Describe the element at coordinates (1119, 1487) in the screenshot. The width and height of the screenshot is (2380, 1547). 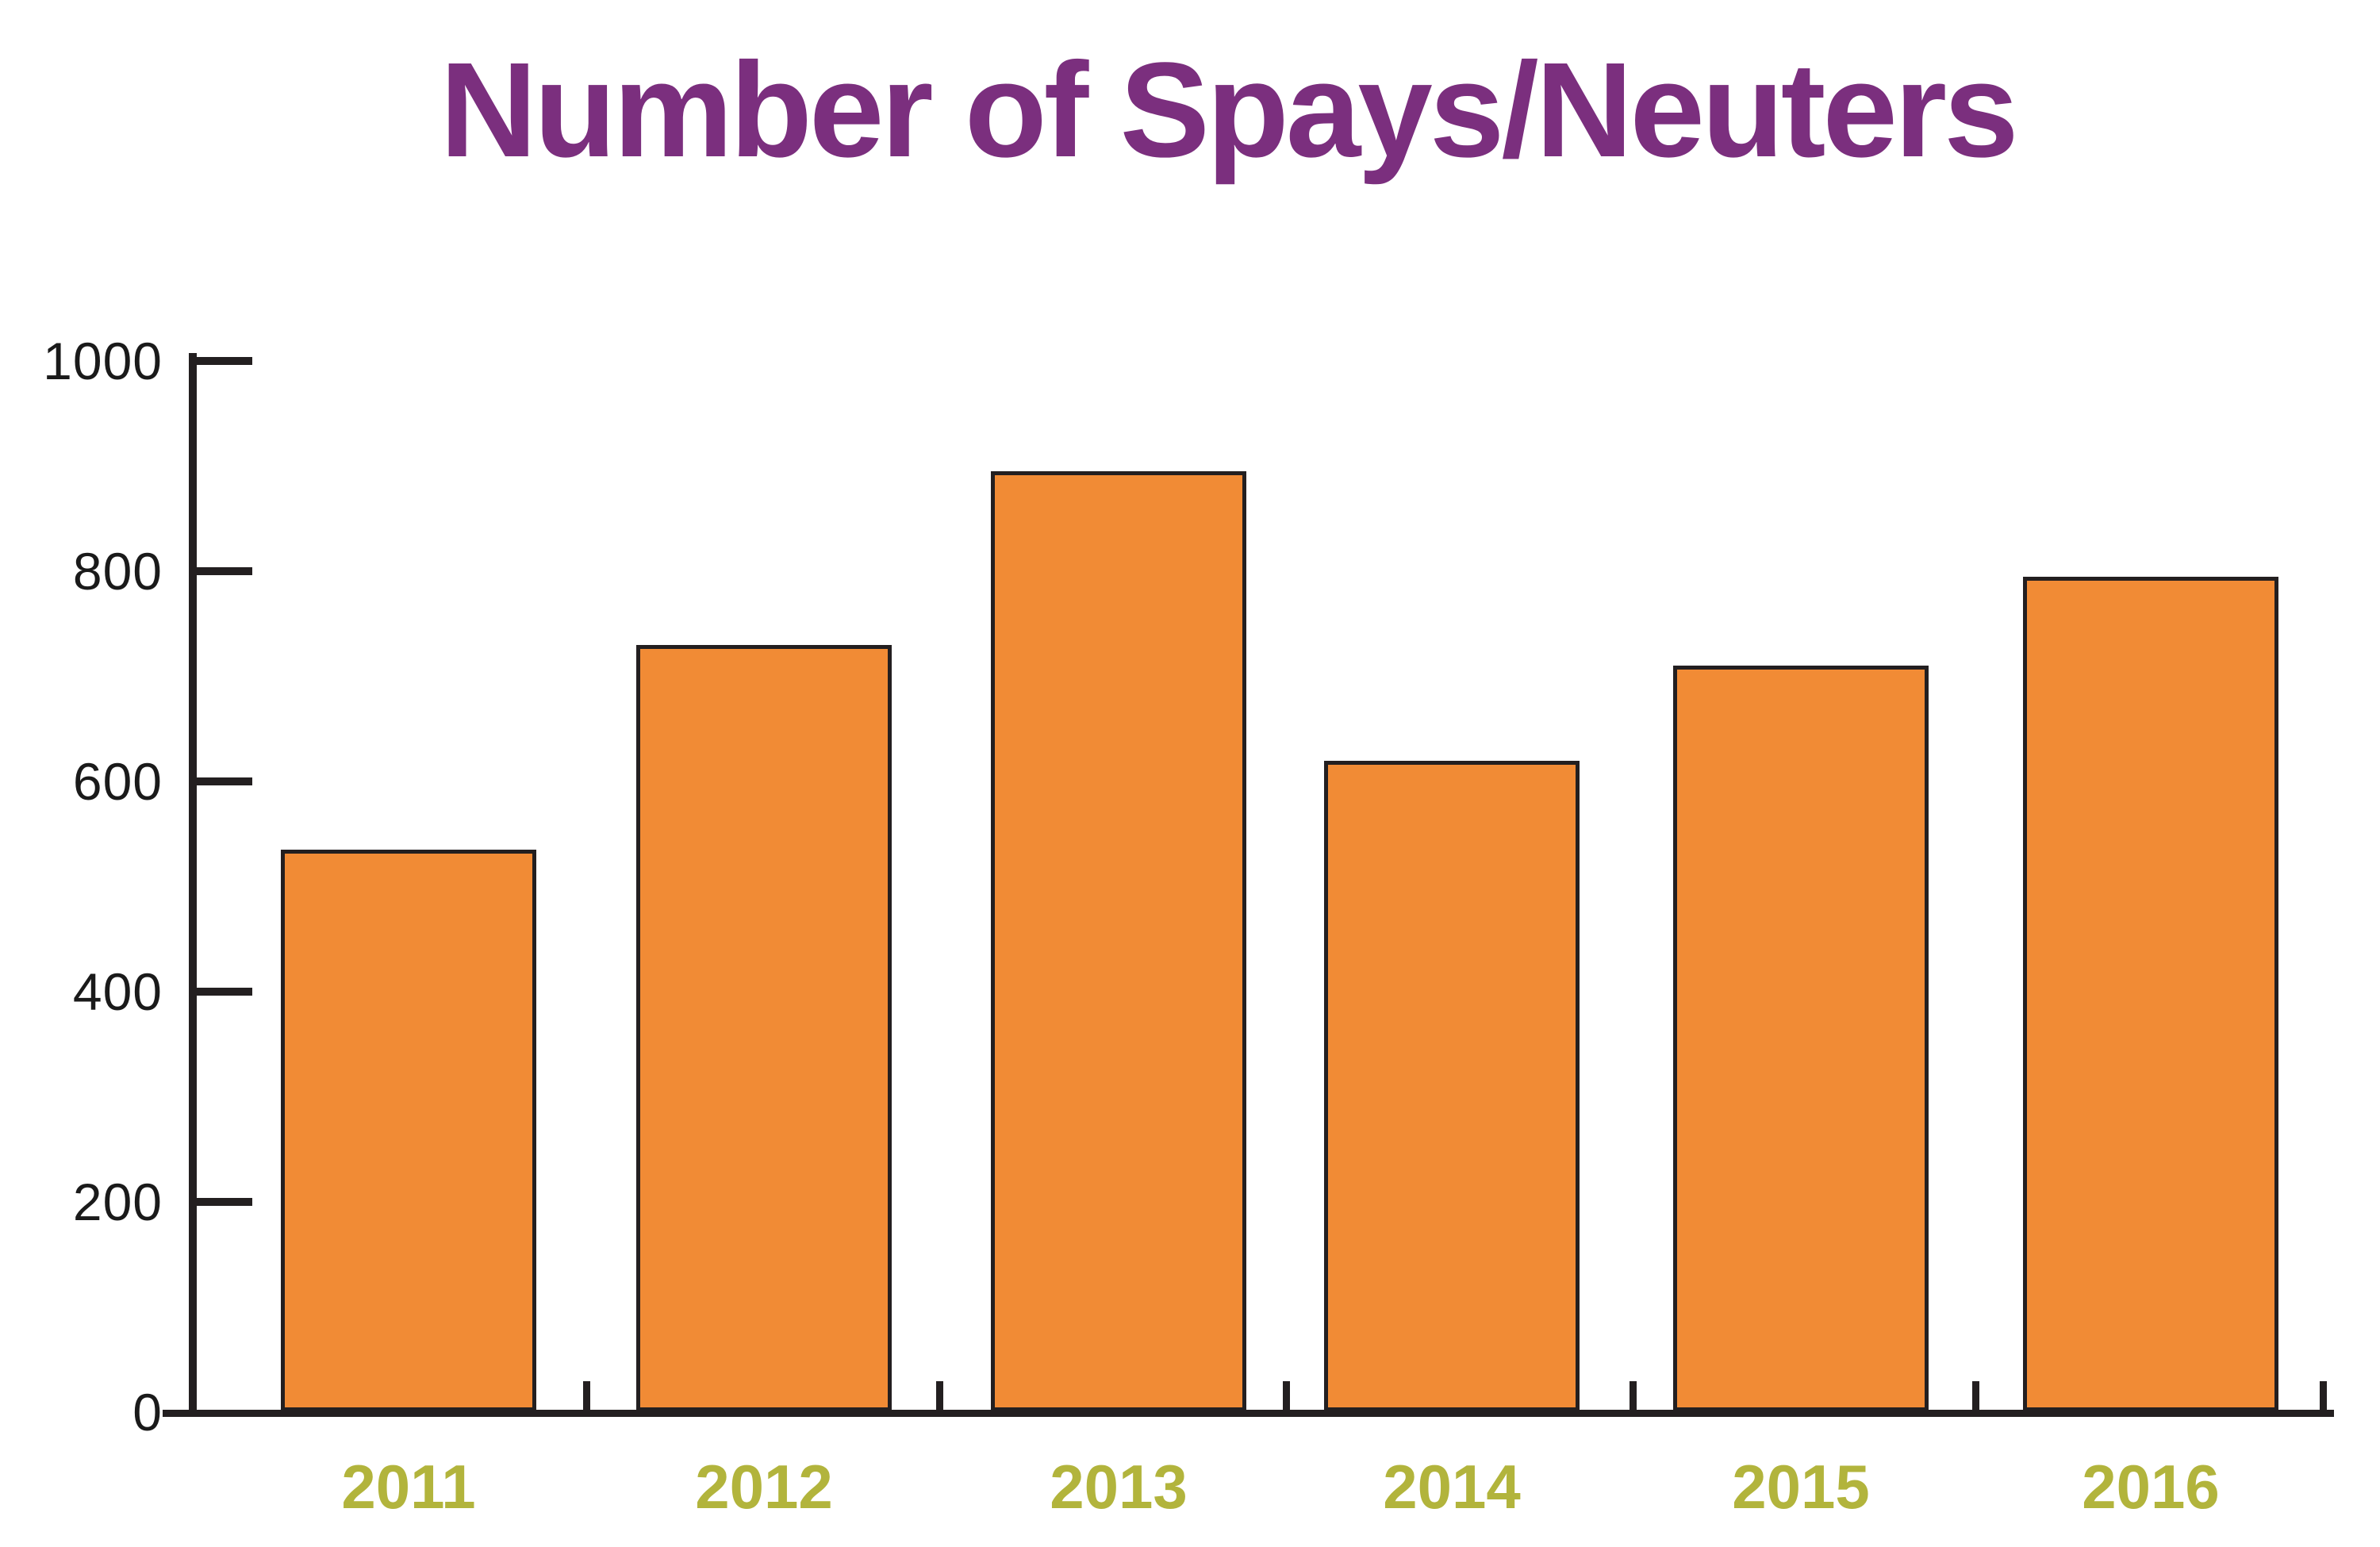
I see `x-label-2013: 2013` at that location.